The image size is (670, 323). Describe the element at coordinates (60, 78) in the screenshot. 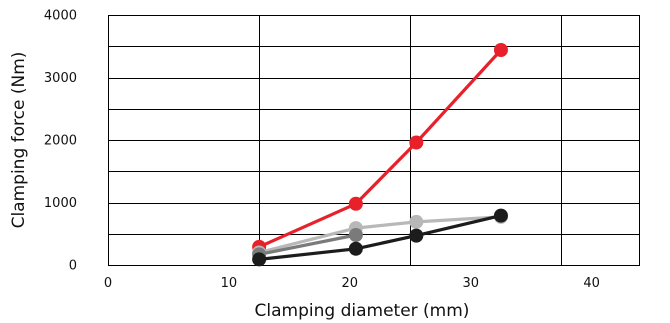

I see `y-tick-label-3: 3000` at that location.